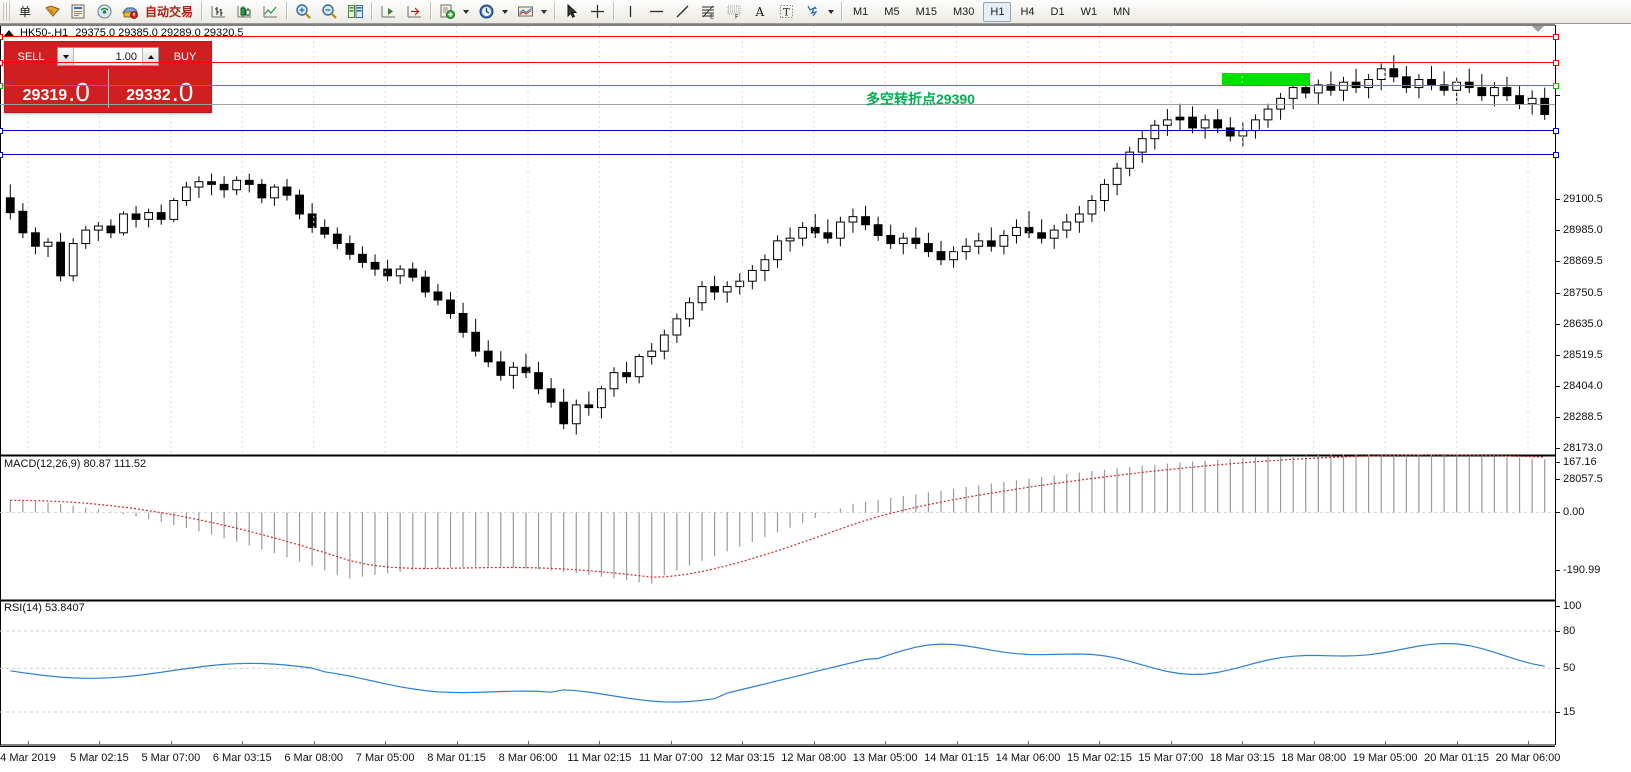 Image resolution: width=1631 pixels, height=772 pixels. What do you see at coordinates (75, 464) in the screenshot?
I see `macd-indicator-label: MACD(12,26,9) 80.87 111.52` at bounding box center [75, 464].